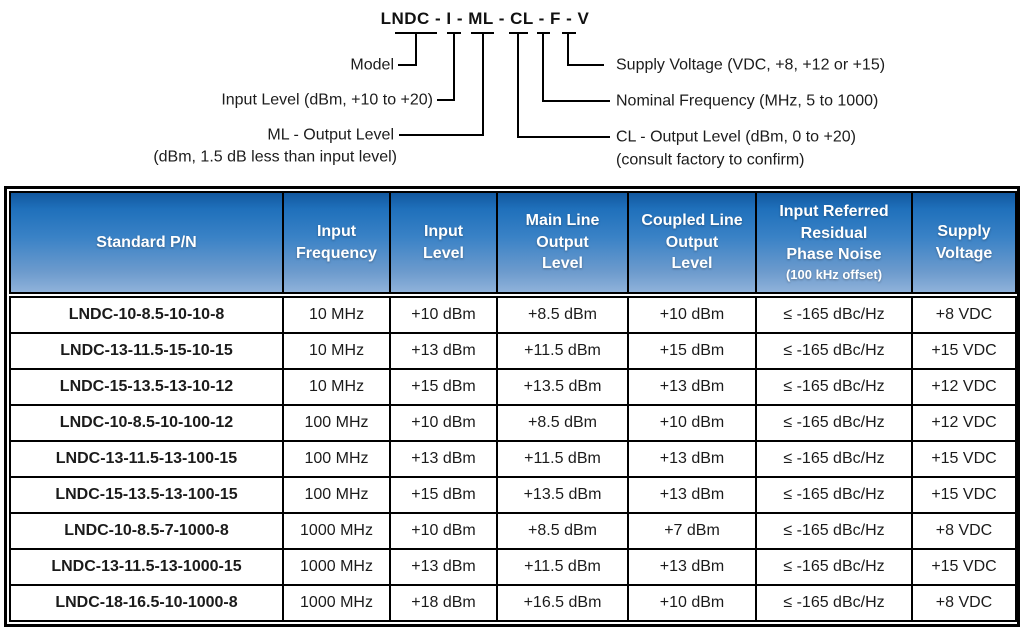  Describe the element at coordinates (146, 351) in the screenshot. I see `cell-pn: LNDC-13-11.5-15-10-15` at that location.